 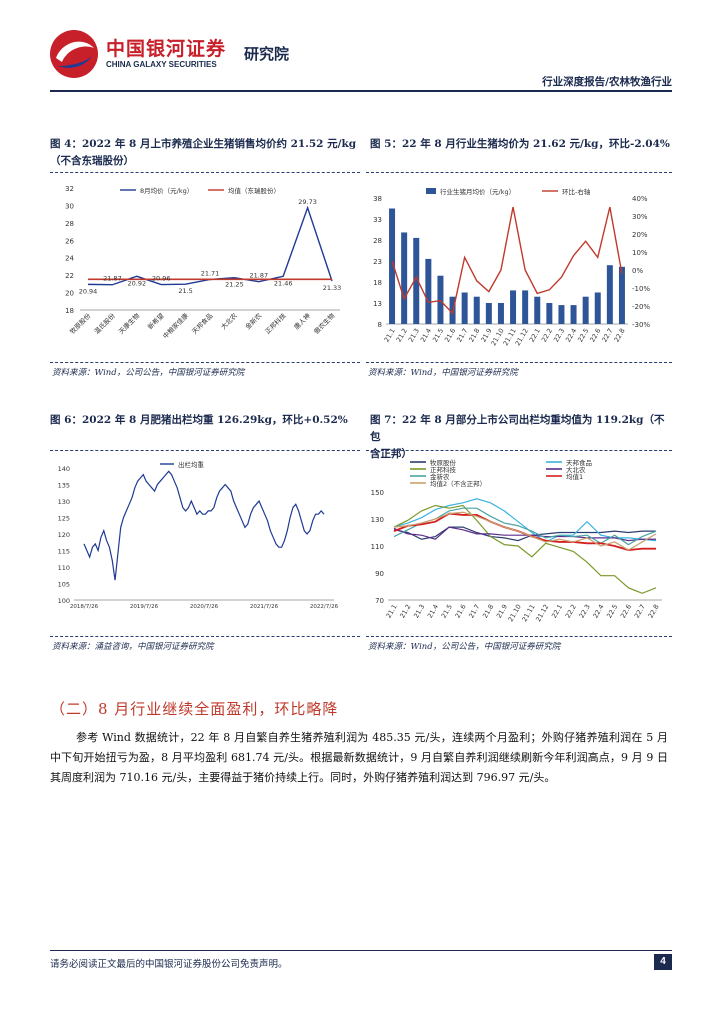 I want to click on fig7-xtick: 21.7, so click(x=474, y=611).